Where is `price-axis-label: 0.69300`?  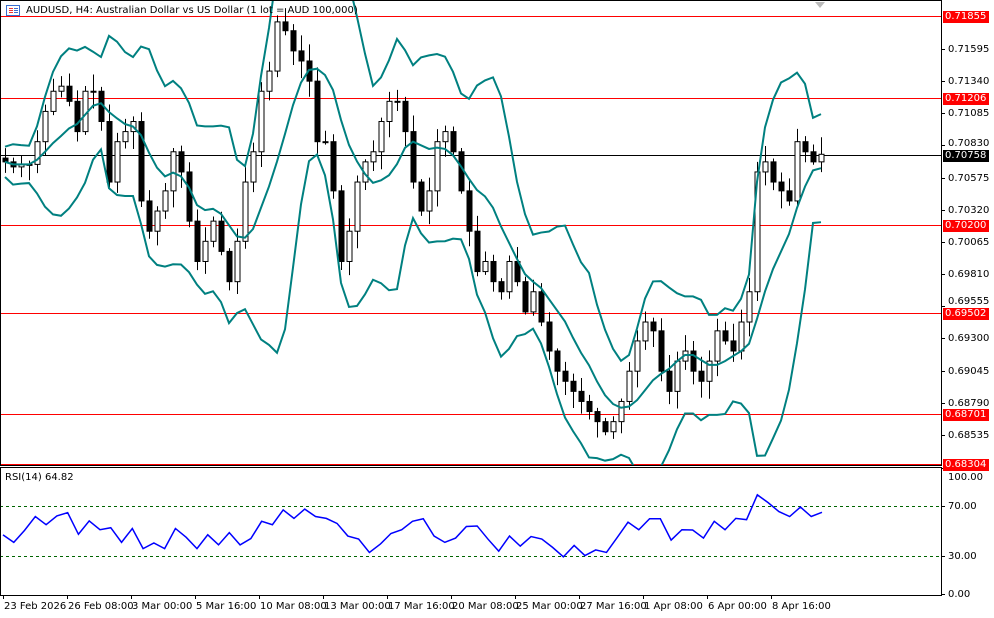 price-axis-label: 0.69300 is located at coordinates (969, 338).